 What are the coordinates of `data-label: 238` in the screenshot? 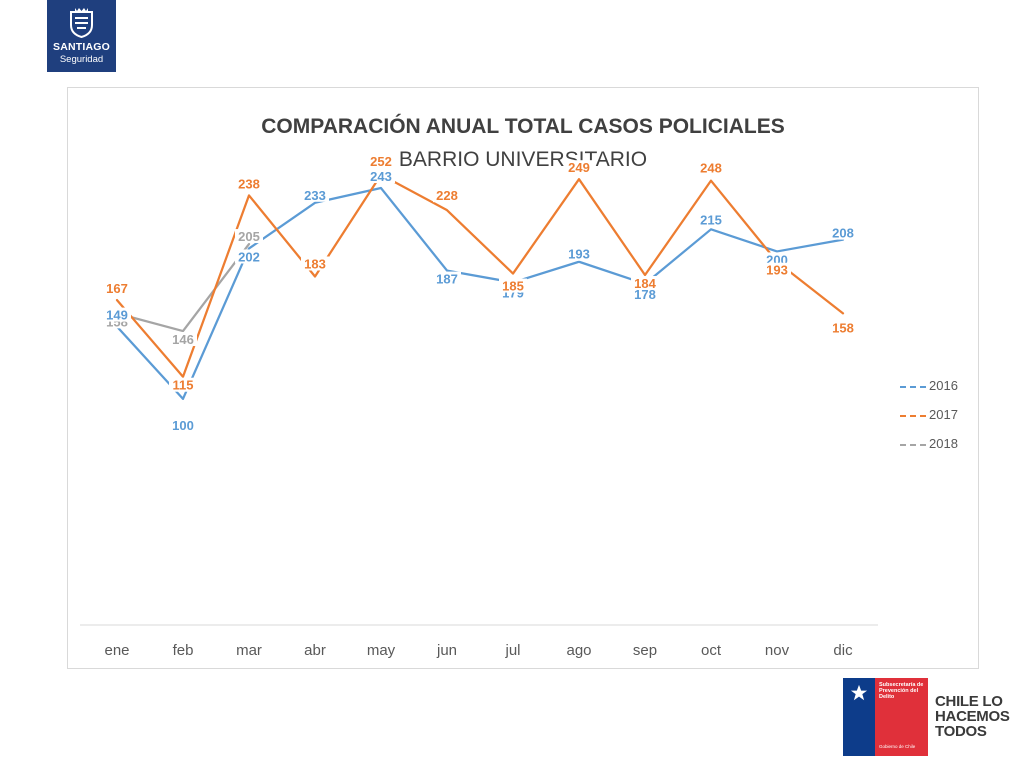 It's located at (249, 183).